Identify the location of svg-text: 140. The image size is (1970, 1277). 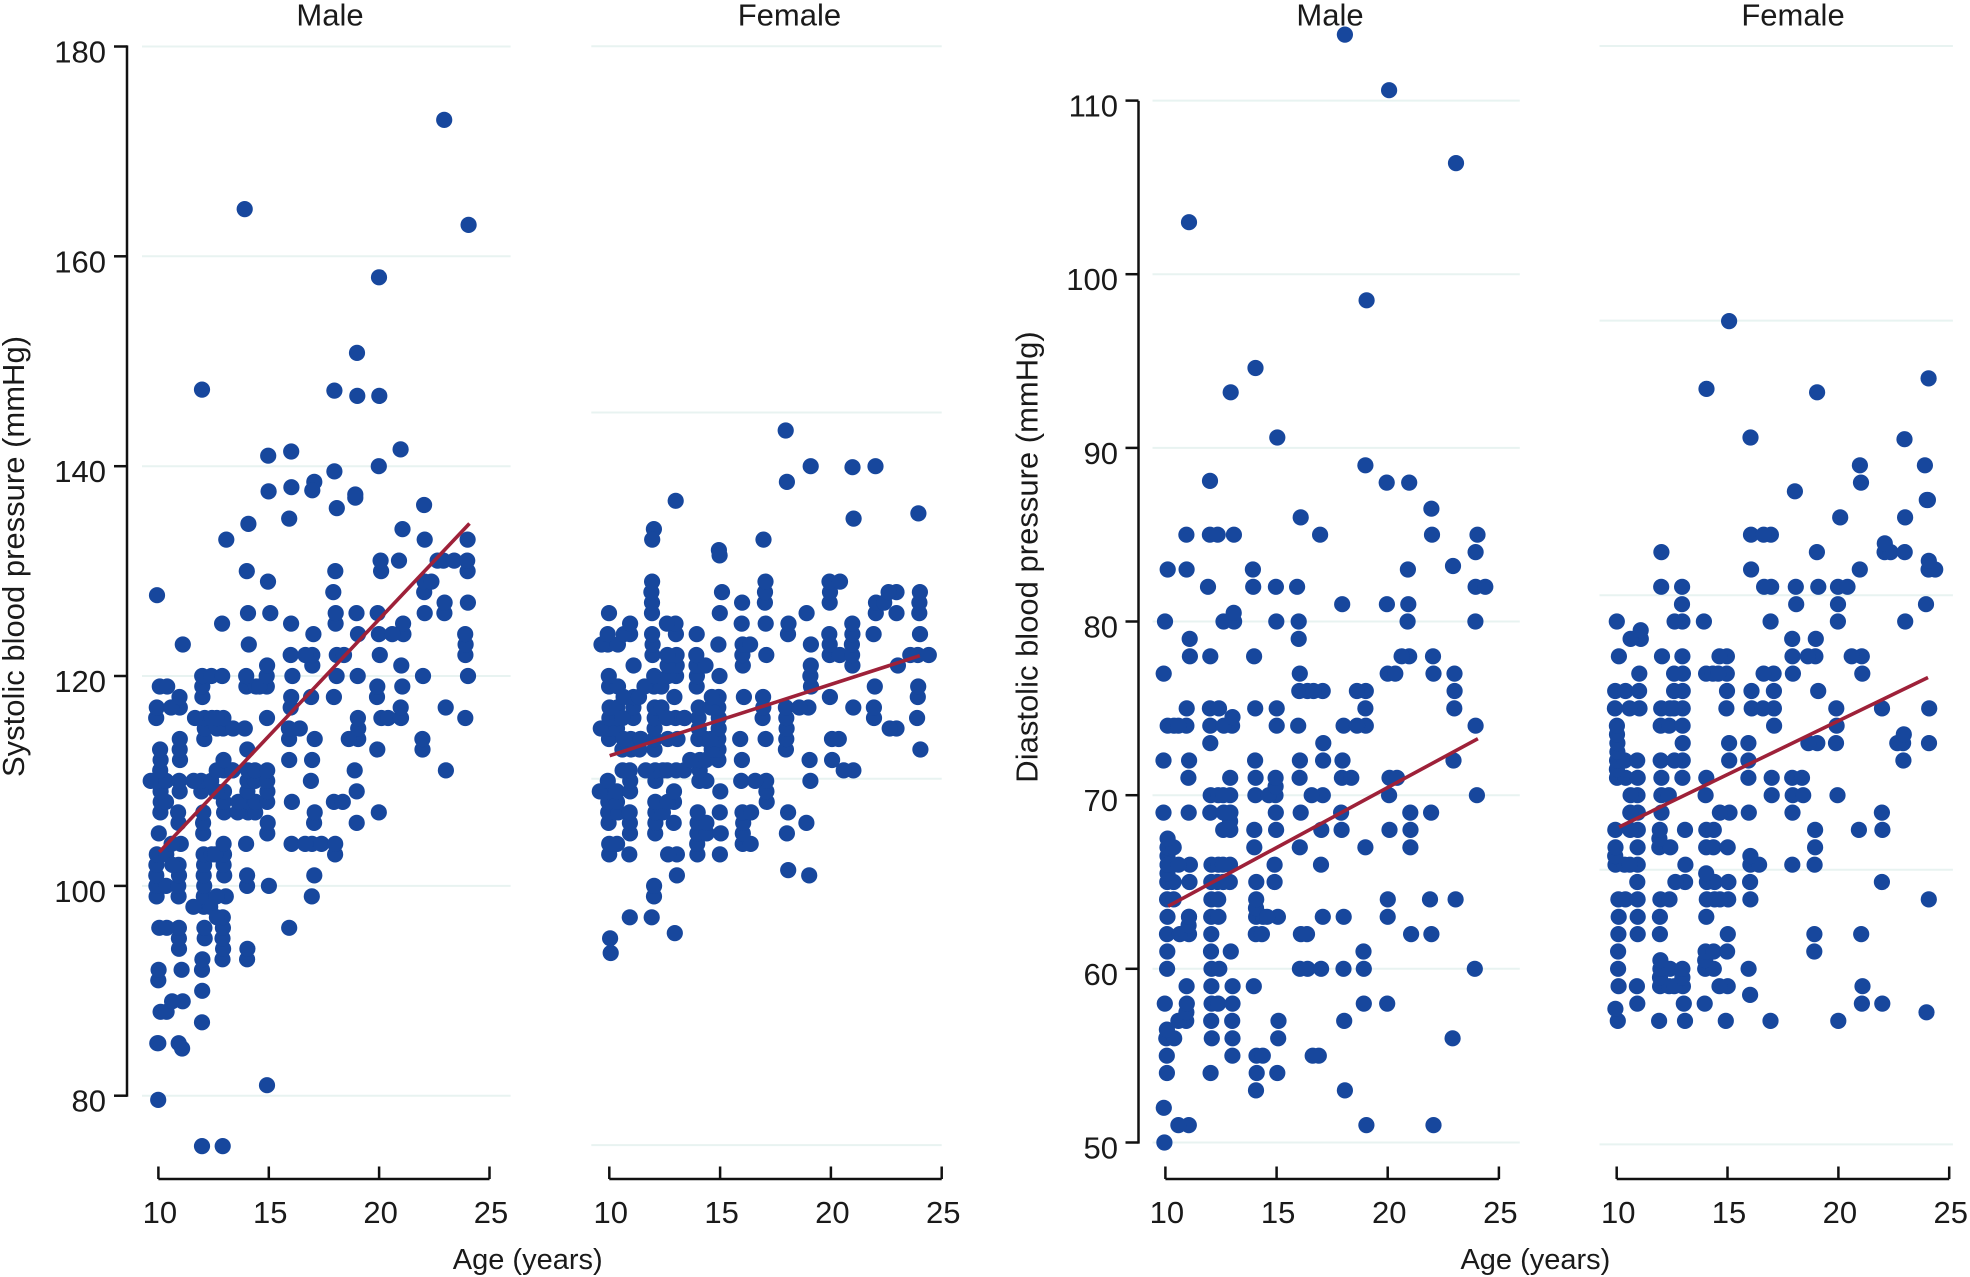
(80, 471).